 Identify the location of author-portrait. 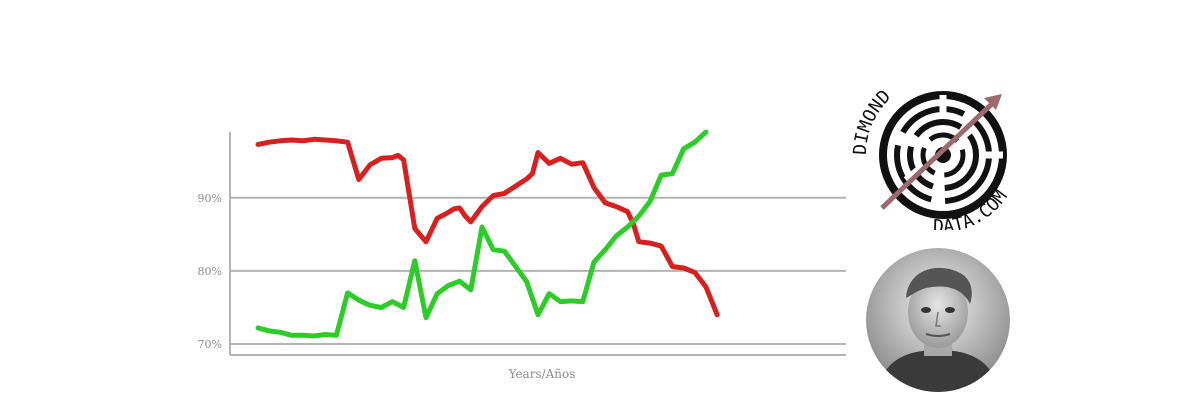
(938, 320).